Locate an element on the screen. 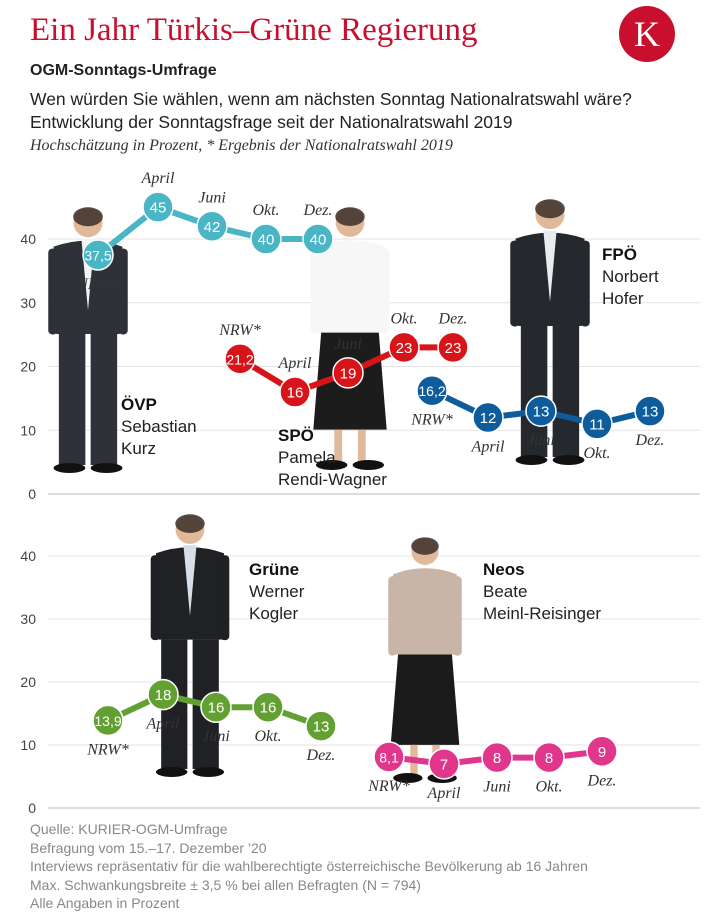 The image size is (706, 918). data-label: 12 is located at coordinates (488, 418).